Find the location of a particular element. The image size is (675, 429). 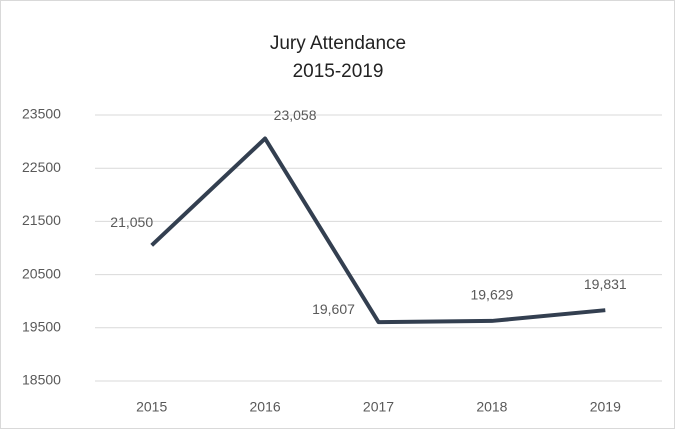

data-label: 19,831 is located at coordinates (605, 284).